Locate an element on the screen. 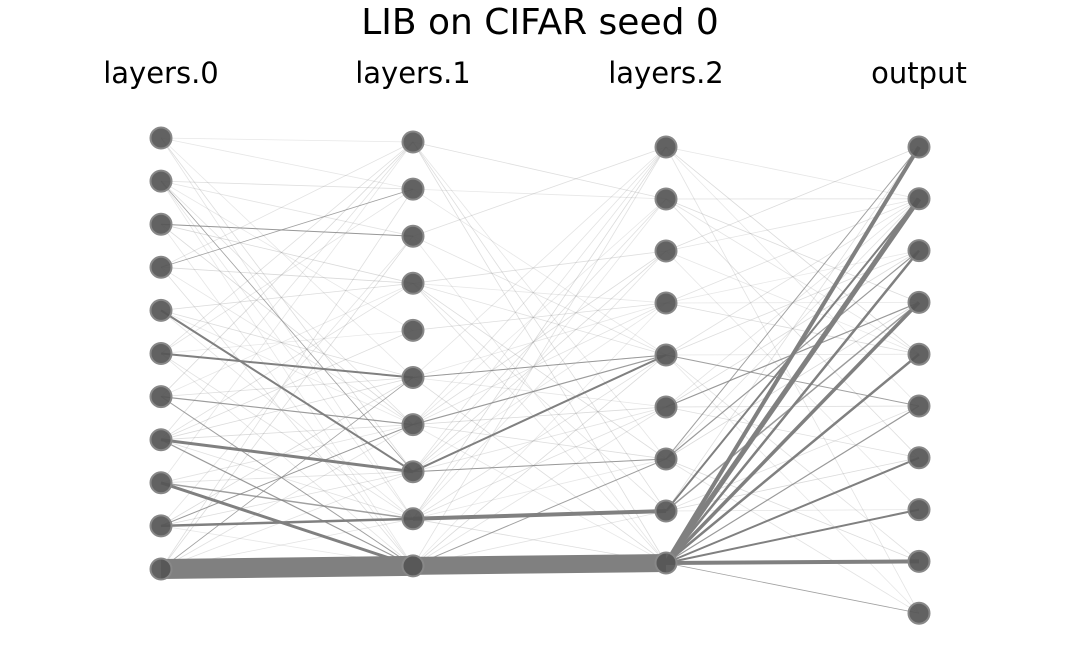 The image size is (1080, 648). layer-label-3: output is located at coordinates (919, 73).